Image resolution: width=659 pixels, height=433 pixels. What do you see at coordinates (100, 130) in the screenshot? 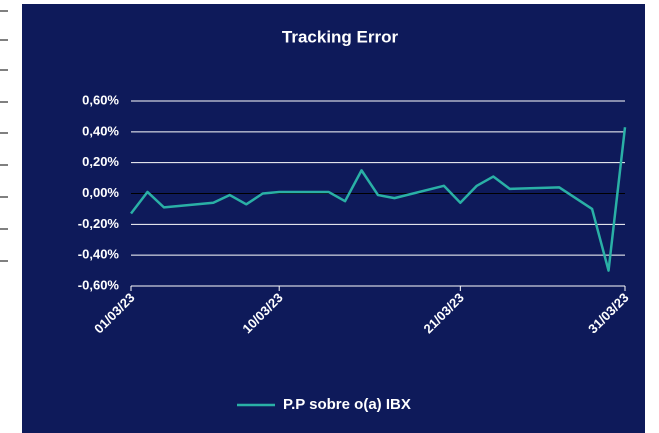
I see `y-tick-label: 0,40%` at bounding box center [100, 130].